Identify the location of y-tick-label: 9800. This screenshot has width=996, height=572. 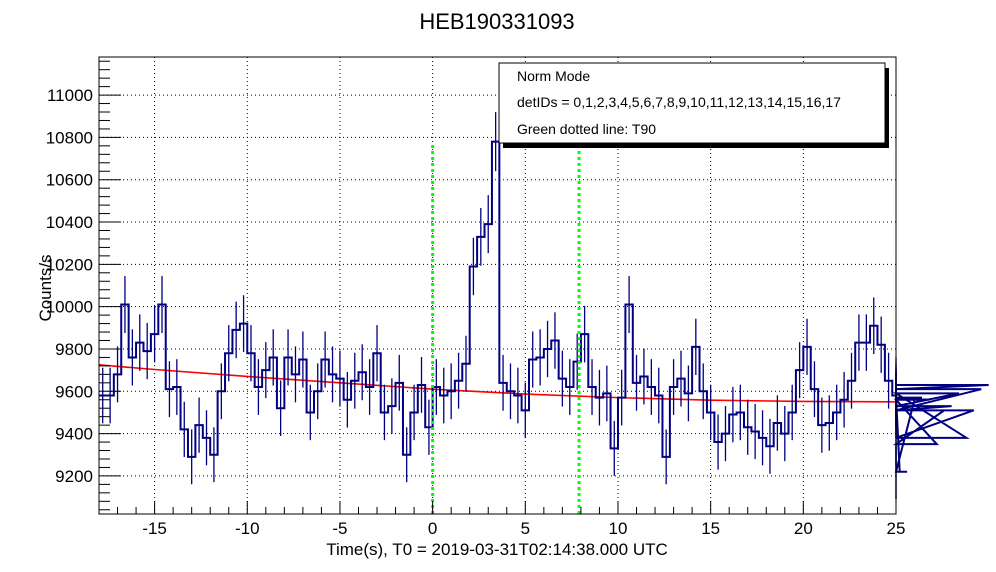
(74, 349).